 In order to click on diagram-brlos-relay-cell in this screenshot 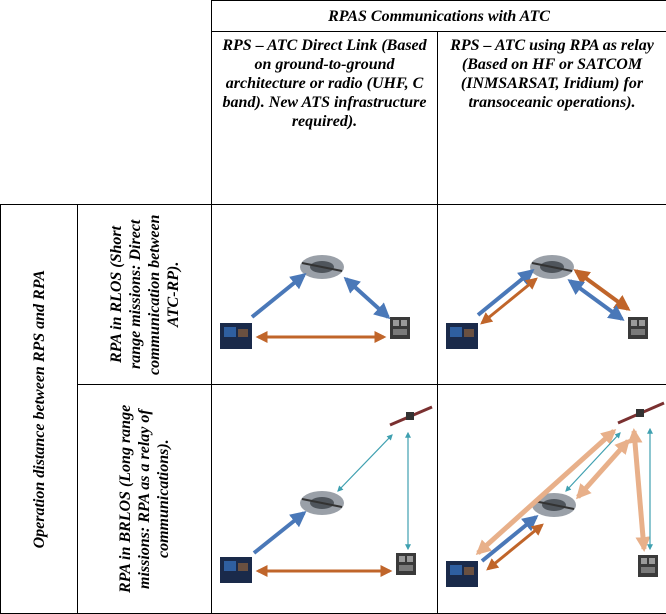, I will do `click(551, 499)`.